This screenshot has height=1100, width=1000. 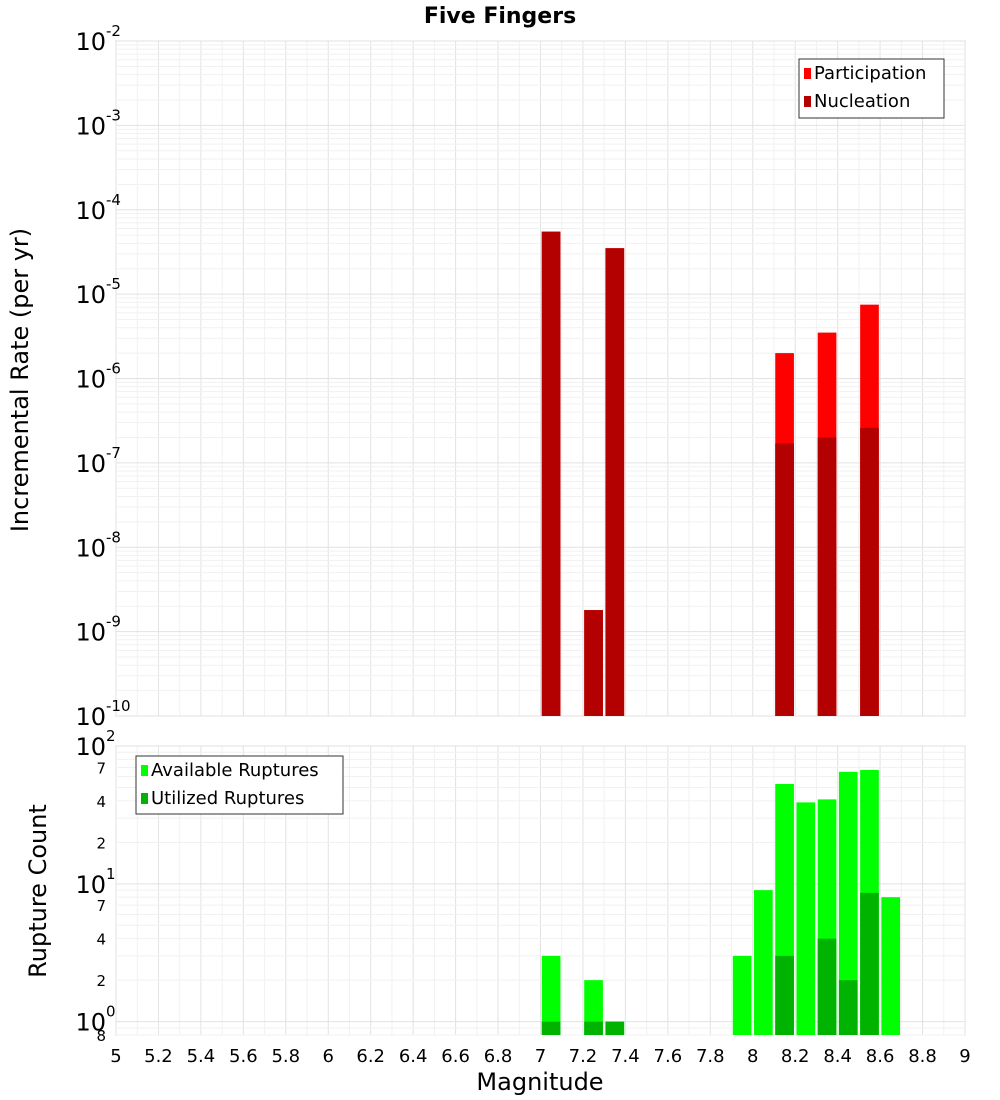 I want to click on count-legend: Available Ruptures Utilized Ruptures, so click(x=239, y=785).